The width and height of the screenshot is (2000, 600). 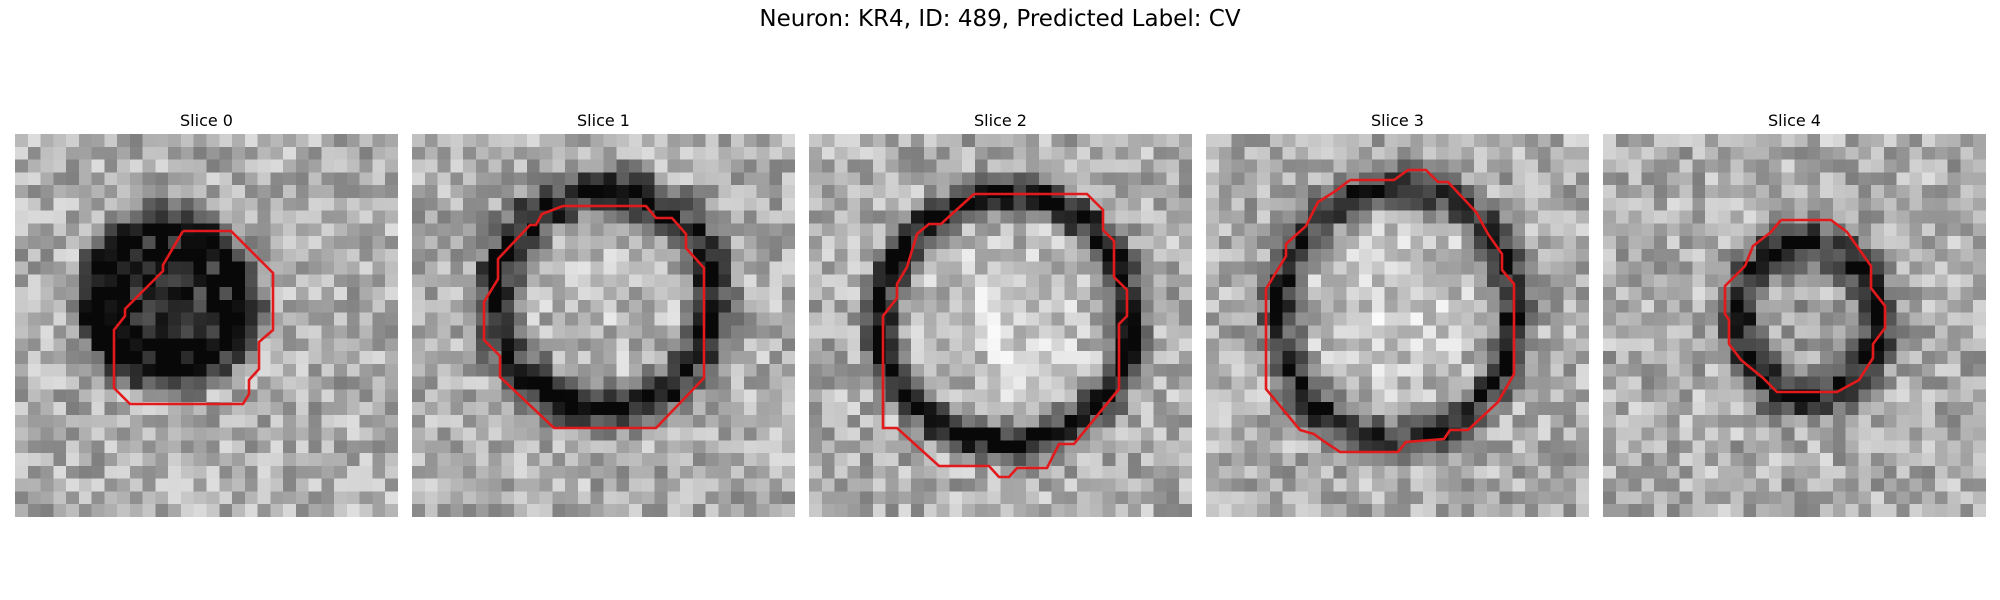 I want to click on slice-panel-0: Slice 0, so click(x=206, y=313).